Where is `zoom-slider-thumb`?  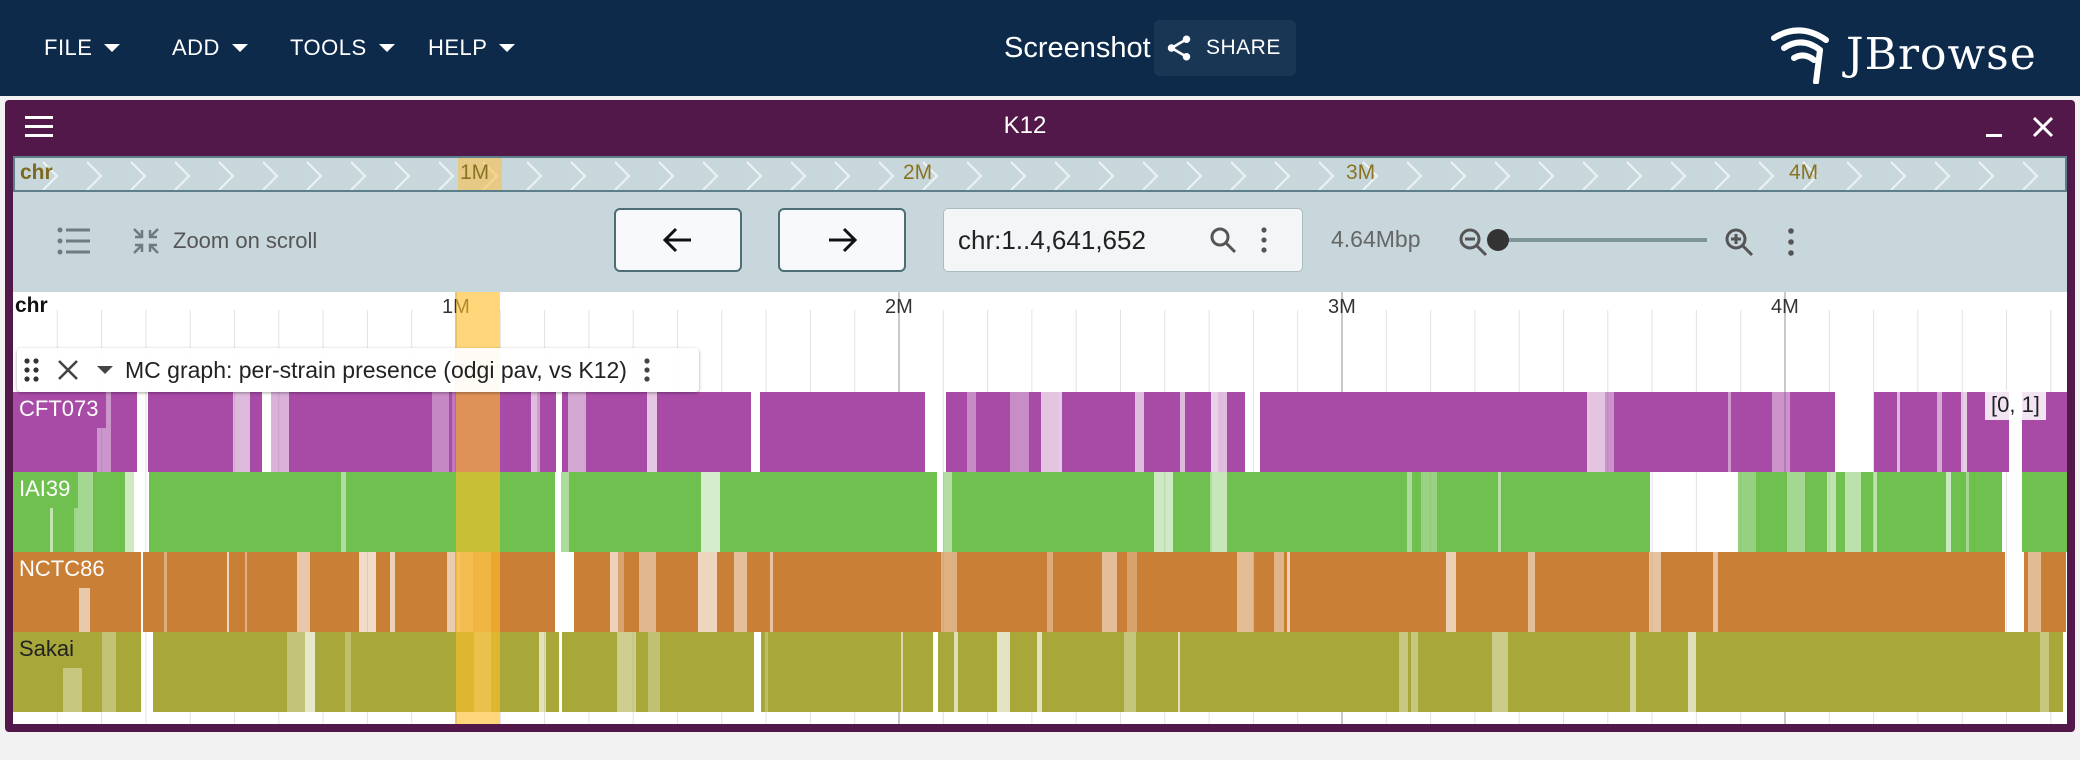
zoom-slider-thumb is located at coordinates (1498, 240).